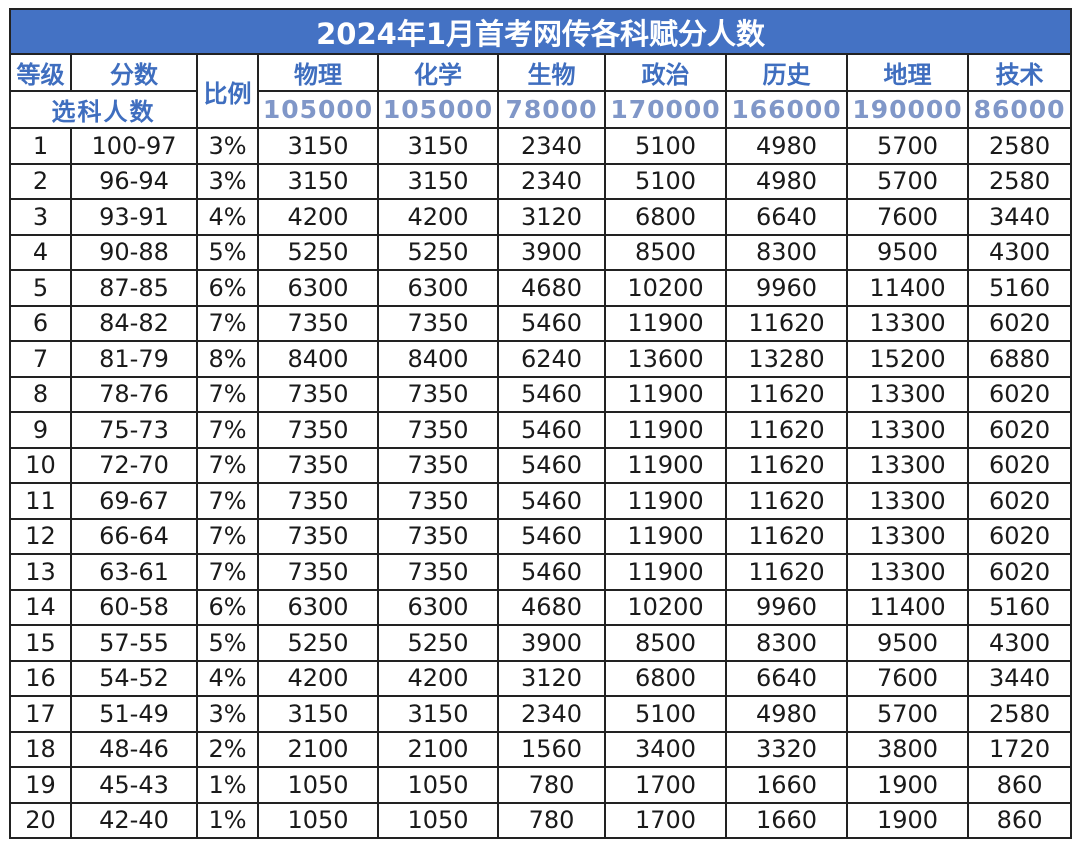 This screenshot has height=848, width=1080. I want to click on technology-cell: 5160, so click(1019, 607).